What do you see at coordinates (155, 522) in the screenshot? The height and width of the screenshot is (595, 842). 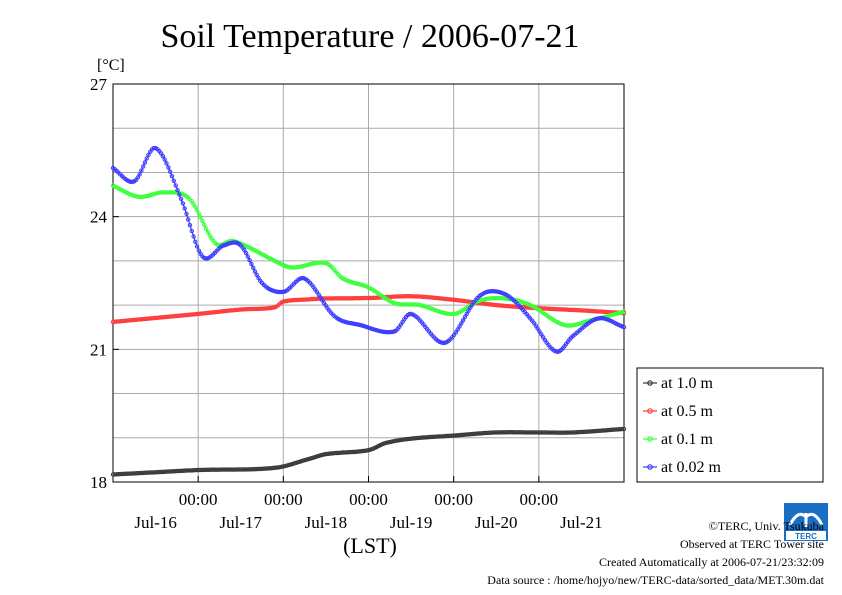 I see `x-date-label: Jul-16` at bounding box center [155, 522].